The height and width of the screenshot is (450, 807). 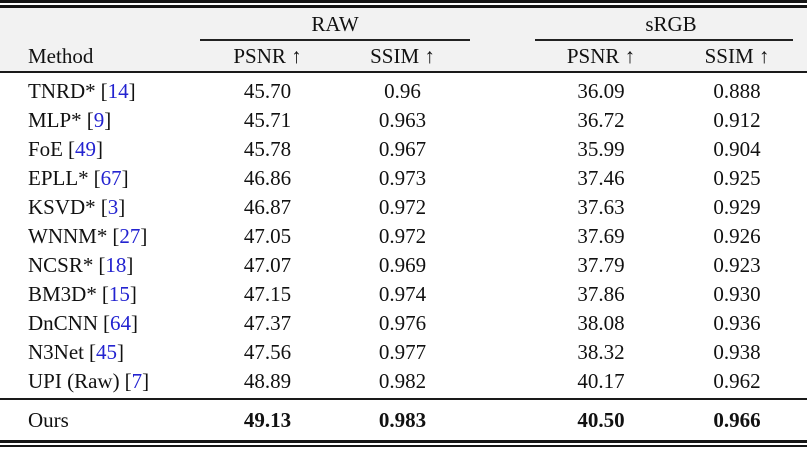 What do you see at coordinates (671, 24) in the screenshot?
I see `group-header-srgb: sRGB` at bounding box center [671, 24].